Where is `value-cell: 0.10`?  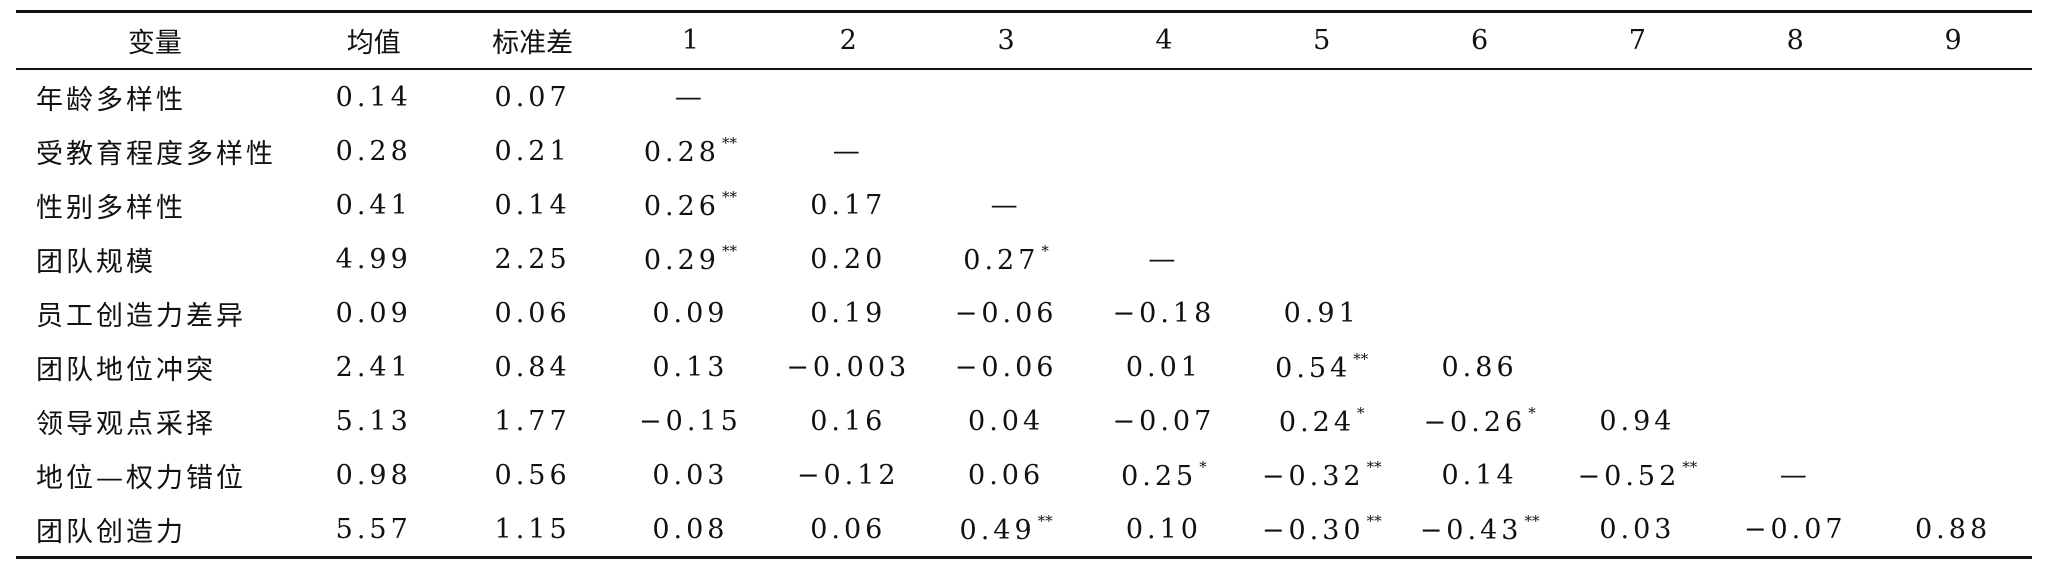 value-cell: 0.10 is located at coordinates (1164, 530).